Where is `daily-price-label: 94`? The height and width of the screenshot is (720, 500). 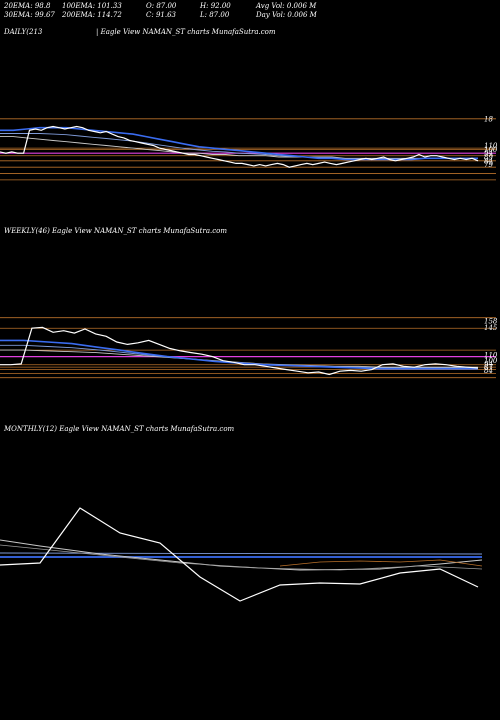 daily-price-label: 94 is located at coordinates (488, 154).